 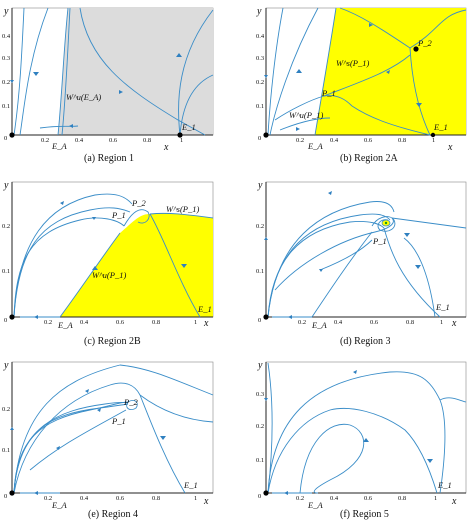 I want to click on panel-d-xtick: 1, so click(x=441, y=322).